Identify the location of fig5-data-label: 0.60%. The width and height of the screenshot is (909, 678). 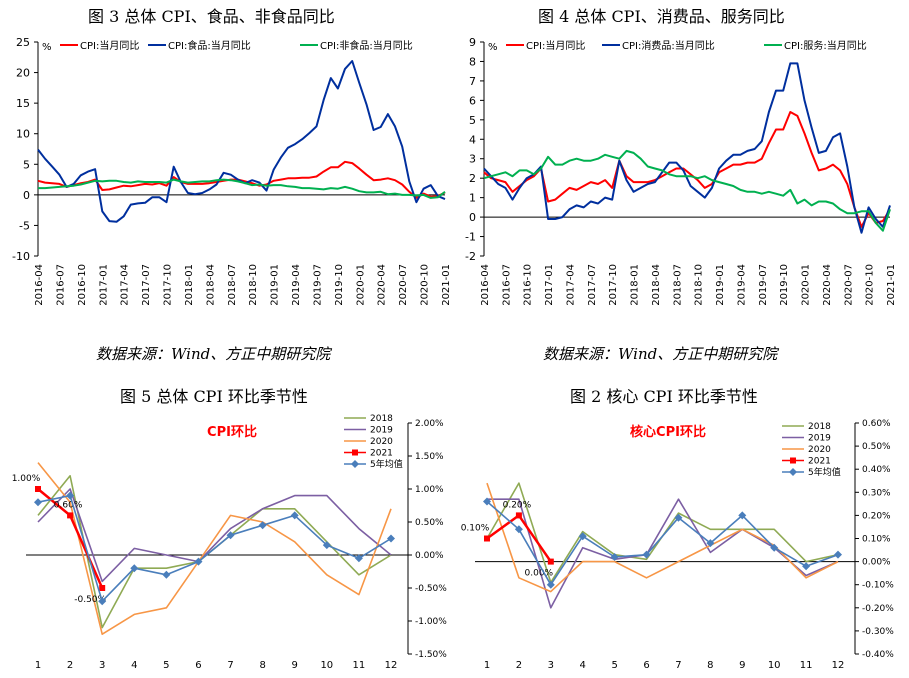
(68, 505).